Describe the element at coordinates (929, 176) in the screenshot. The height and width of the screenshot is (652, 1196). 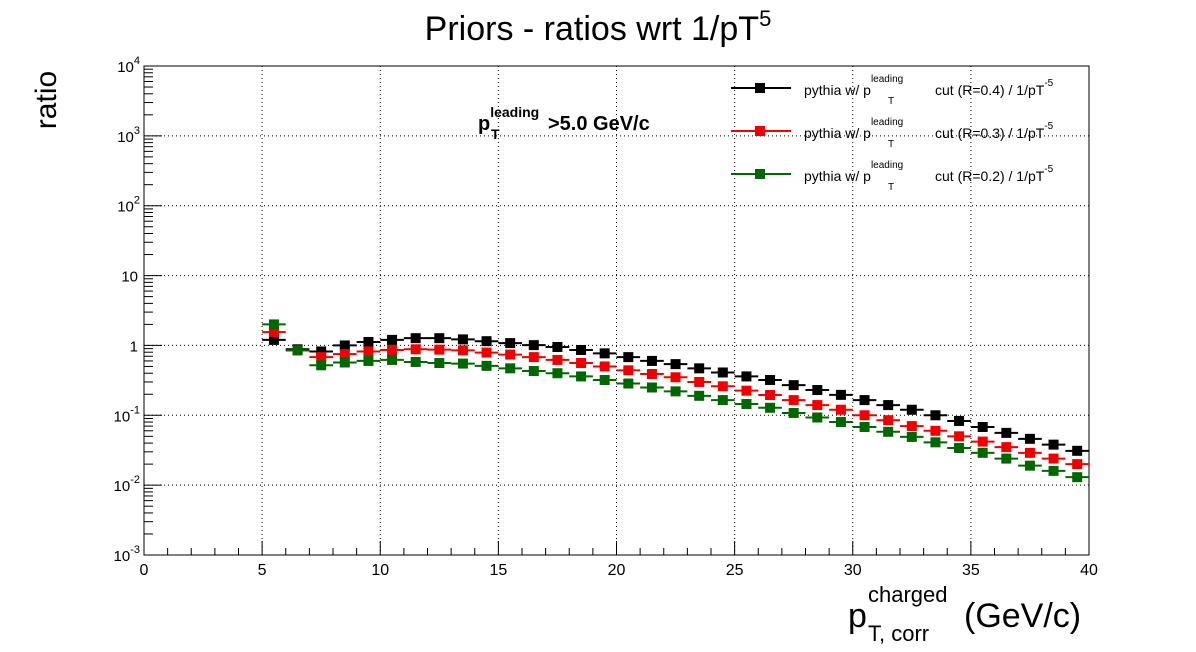
I see `legend-entry: pythia w/ pleading Tcut (R=0.2) / 1/pT-5` at that location.